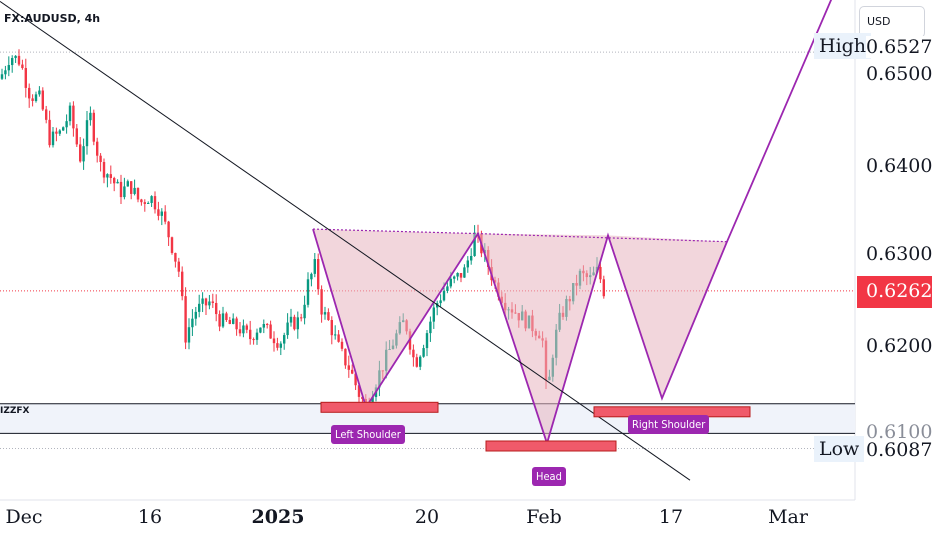 Image resolution: width=932 pixels, height=550 pixels. What do you see at coordinates (549, 476) in the screenshot?
I see `head-label: Head` at bounding box center [549, 476].